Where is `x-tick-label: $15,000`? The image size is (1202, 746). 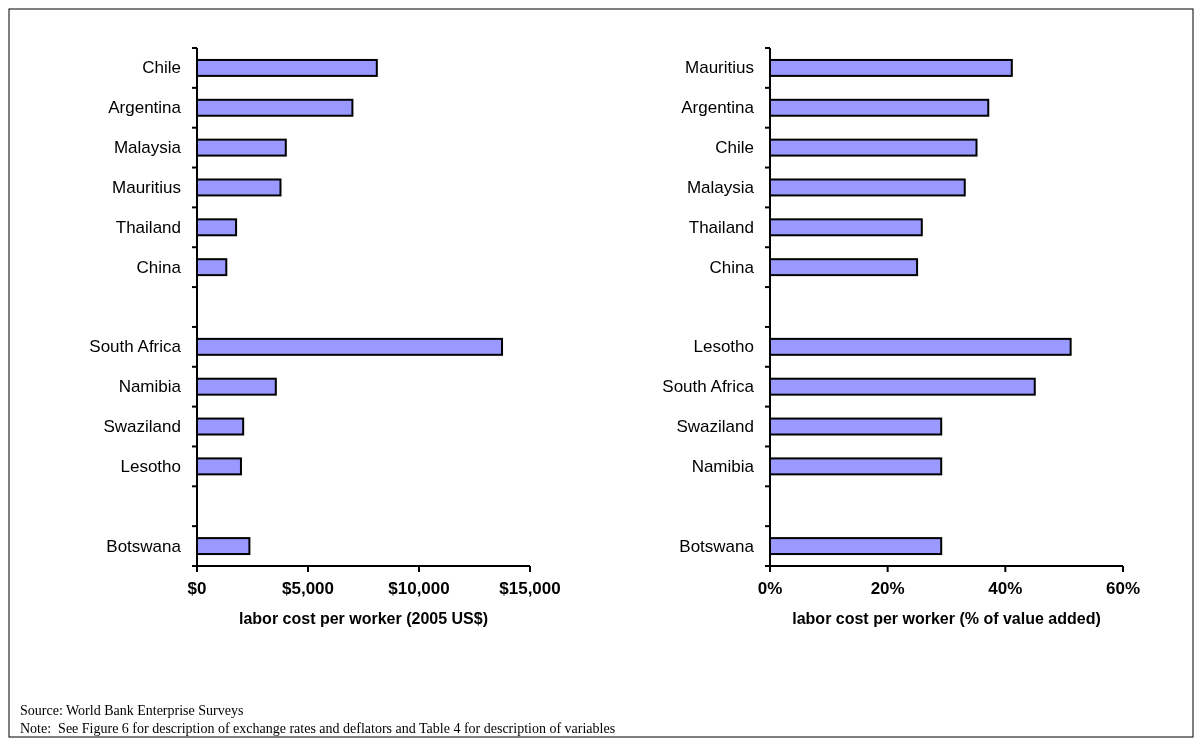 x-tick-label: $15,000 is located at coordinates (530, 588).